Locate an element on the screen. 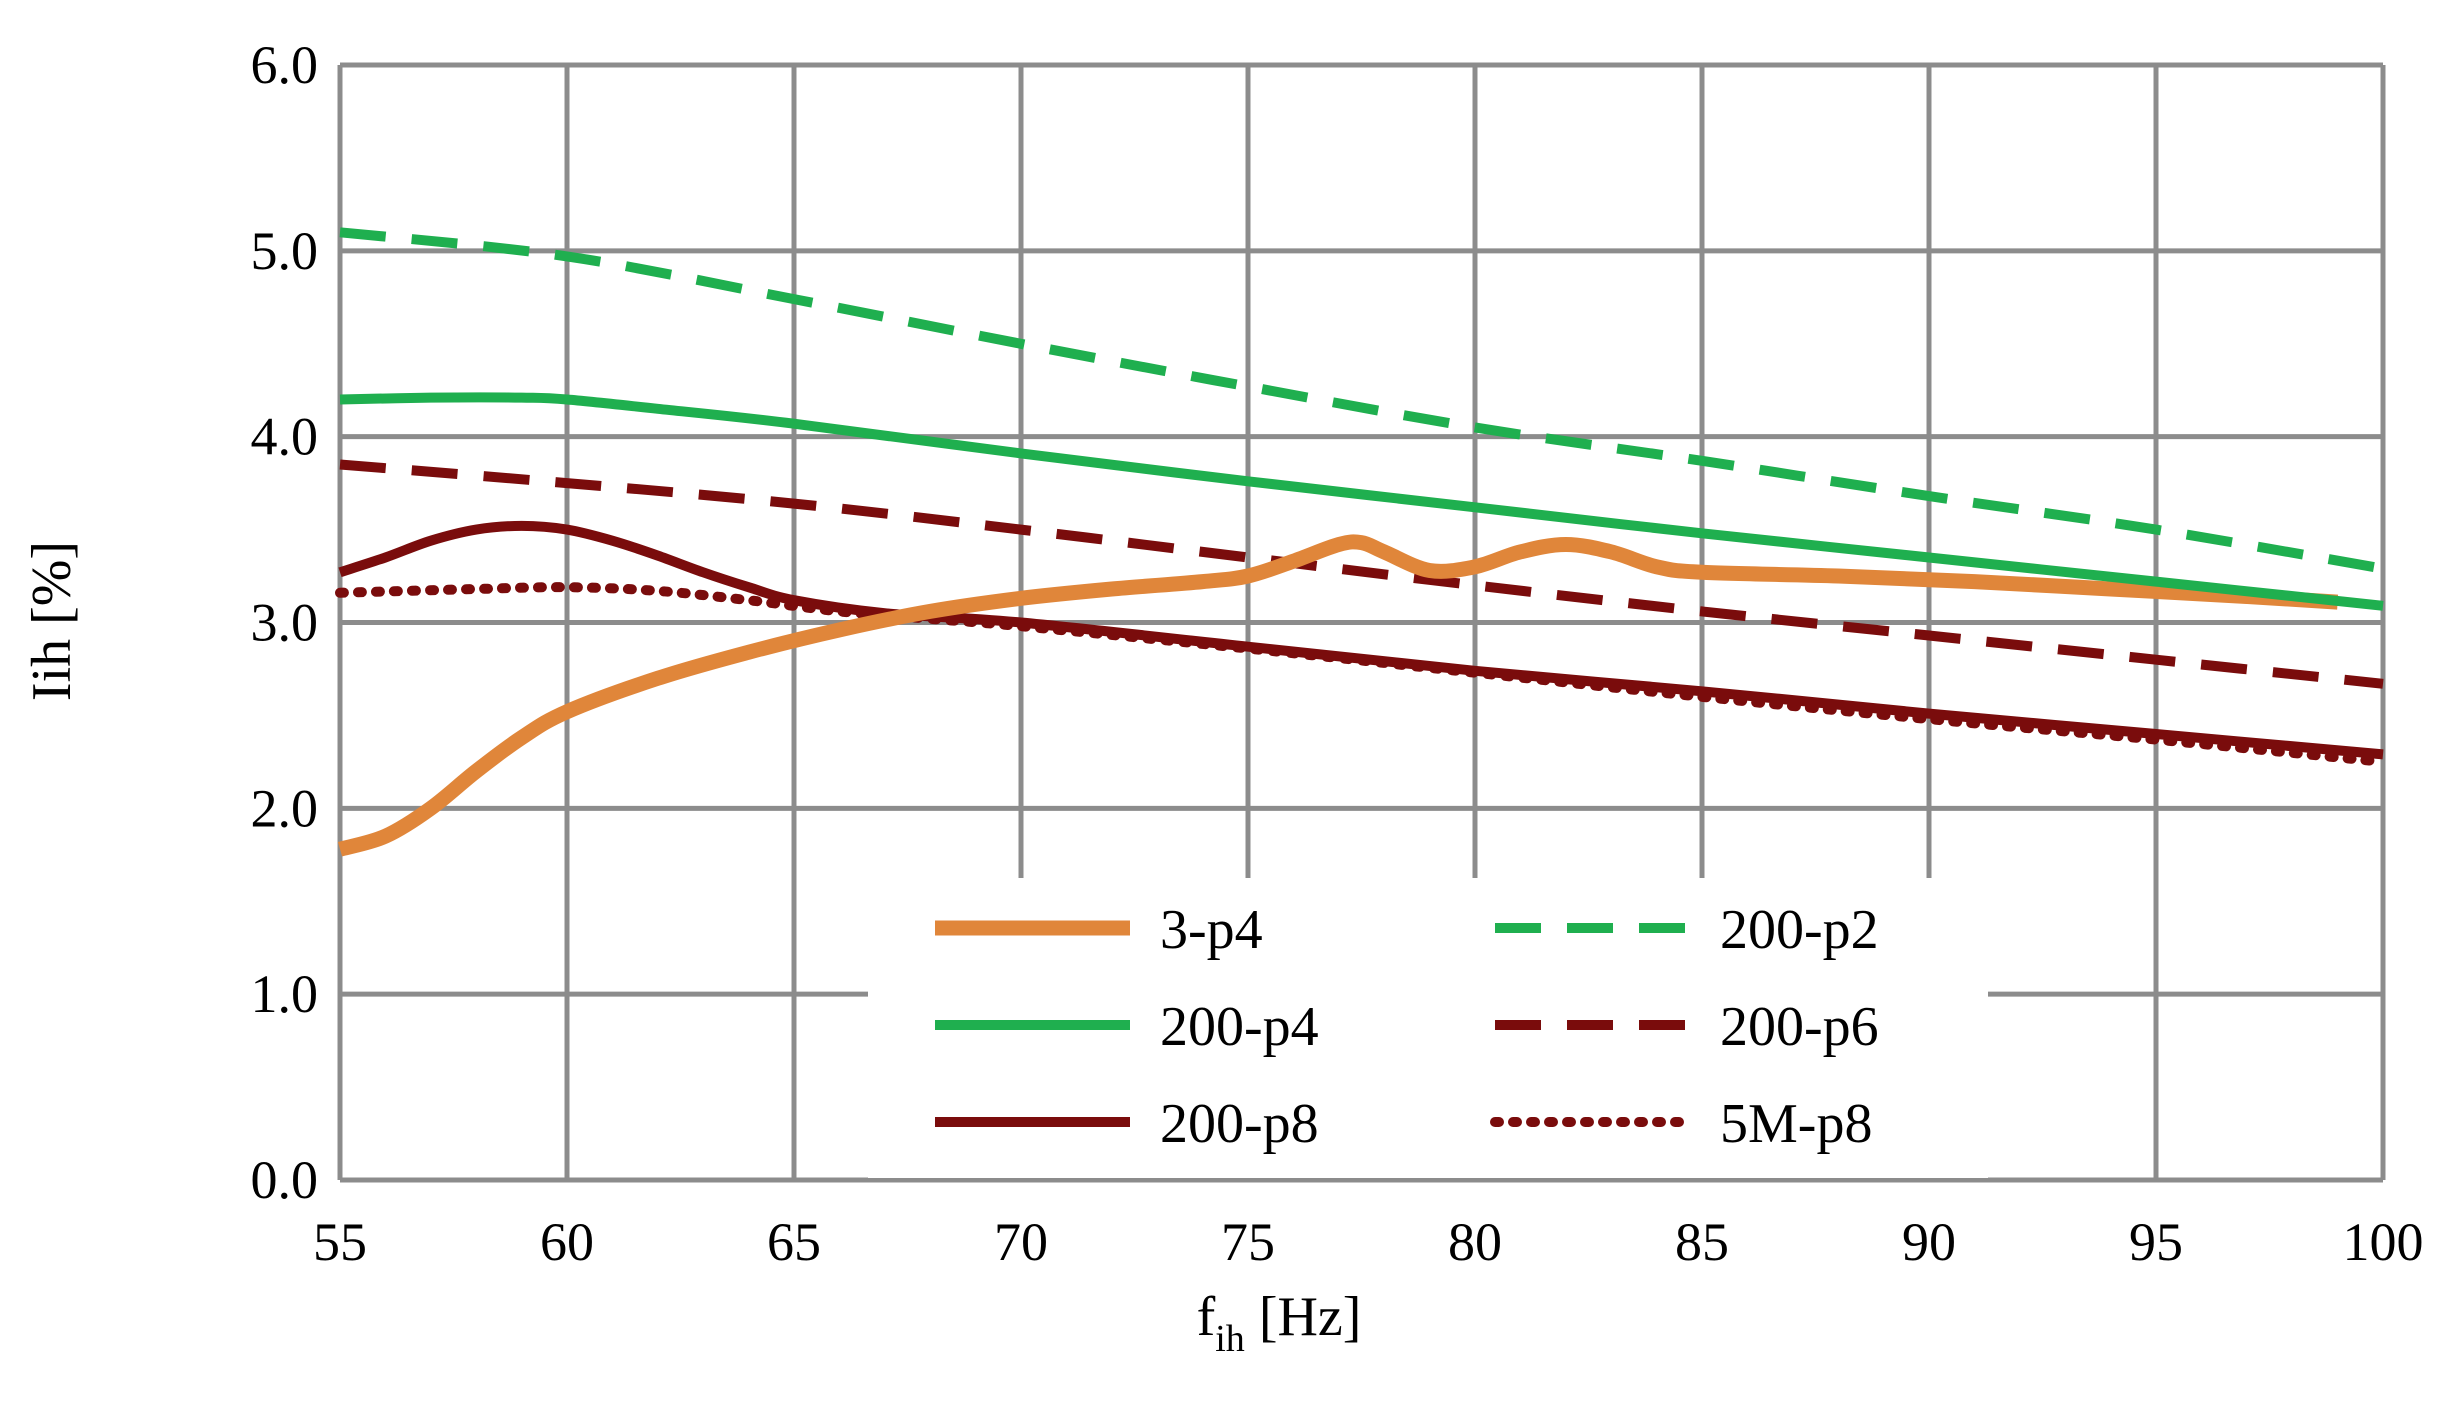 This screenshot has width=2451, height=1410. y-tick-label: 0.0 is located at coordinates (285, 1180).